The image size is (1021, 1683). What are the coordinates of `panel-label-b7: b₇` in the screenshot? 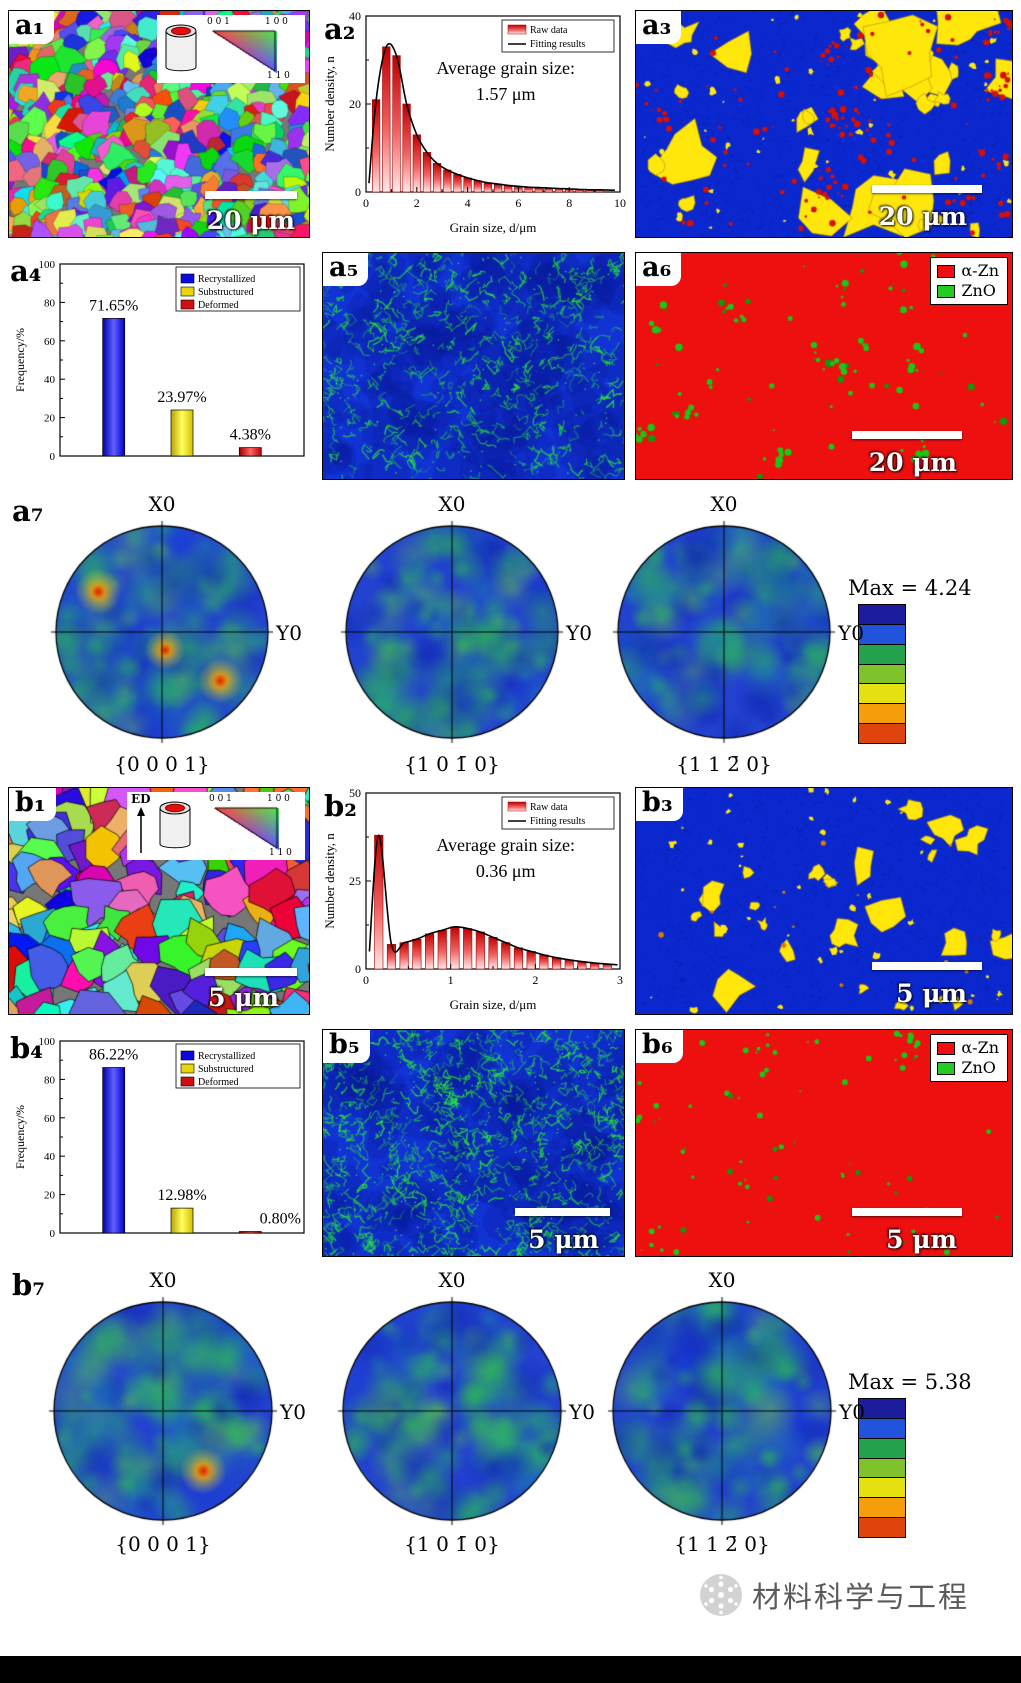 It's located at (28, 1285).